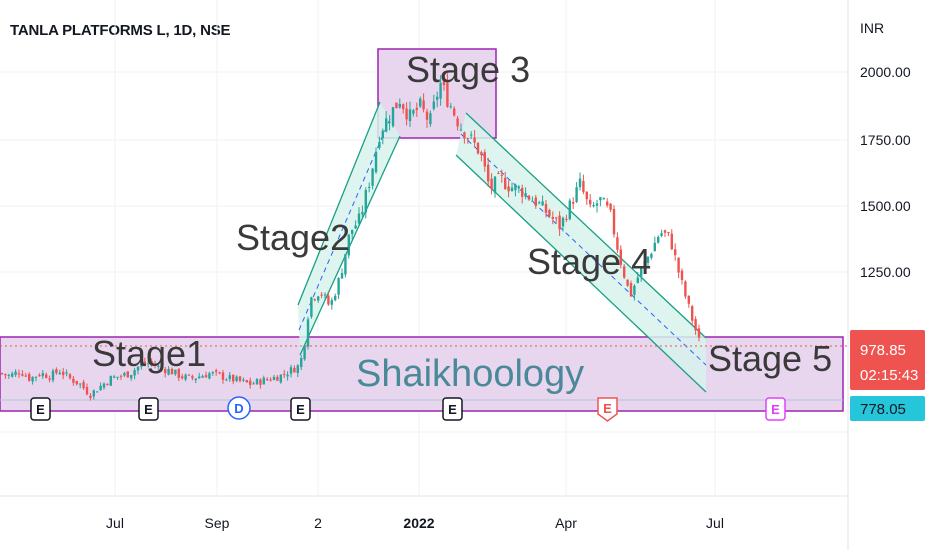  What do you see at coordinates (775, 409) in the screenshot?
I see `earnings-marker-upcoming: E` at bounding box center [775, 409].